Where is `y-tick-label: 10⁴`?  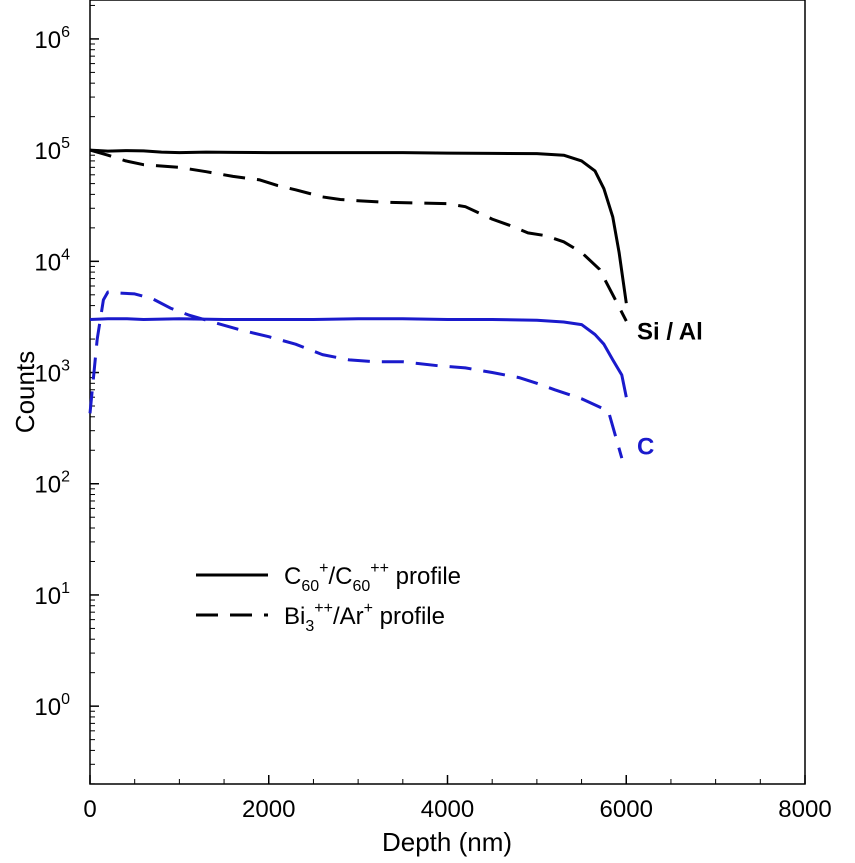 y-tick-label: 10⁴ is located at coordinates (52, 261).